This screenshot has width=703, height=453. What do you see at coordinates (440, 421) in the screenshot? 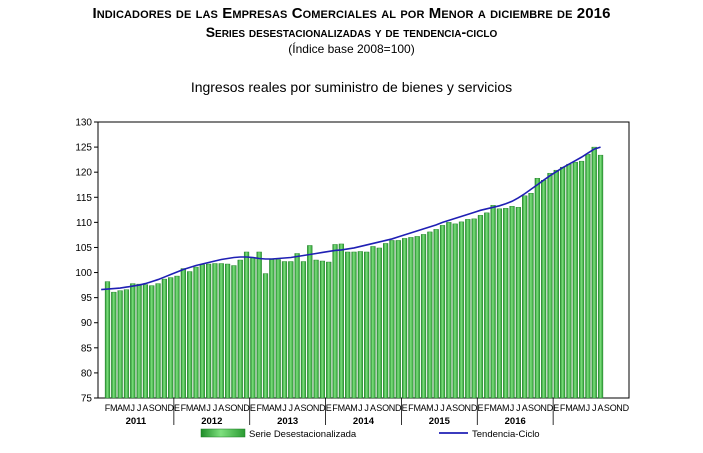
I see `x-year-label: 2015` at bounding box center [440, 421].